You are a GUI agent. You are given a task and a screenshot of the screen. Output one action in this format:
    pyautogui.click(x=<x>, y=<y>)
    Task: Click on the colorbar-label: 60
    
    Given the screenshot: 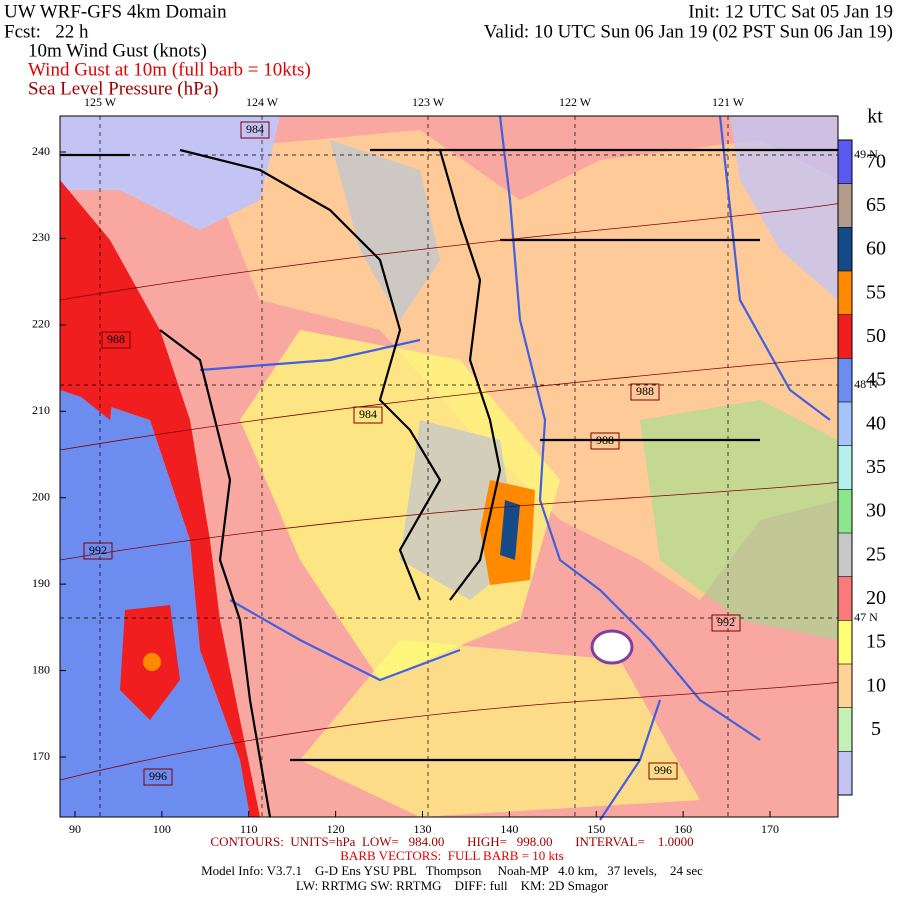 What is the action you would take?
    pyautogui.click(x=876, y=249)
    